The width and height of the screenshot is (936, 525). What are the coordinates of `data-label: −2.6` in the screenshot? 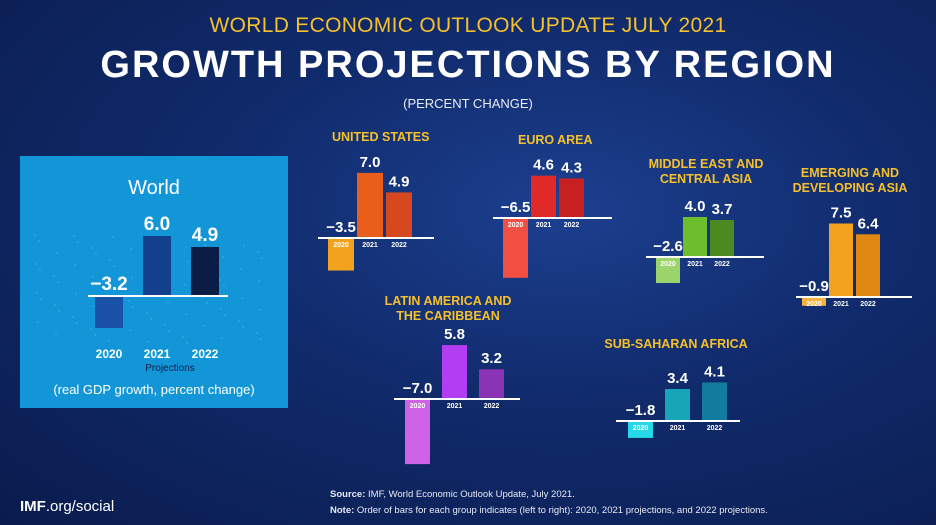 It's located at (668, 246).